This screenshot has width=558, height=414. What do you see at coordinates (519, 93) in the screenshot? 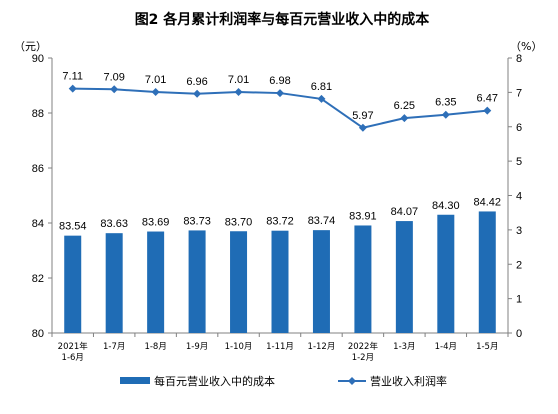
I see `right-tick-label: 7` at bounding box center [519, 93].